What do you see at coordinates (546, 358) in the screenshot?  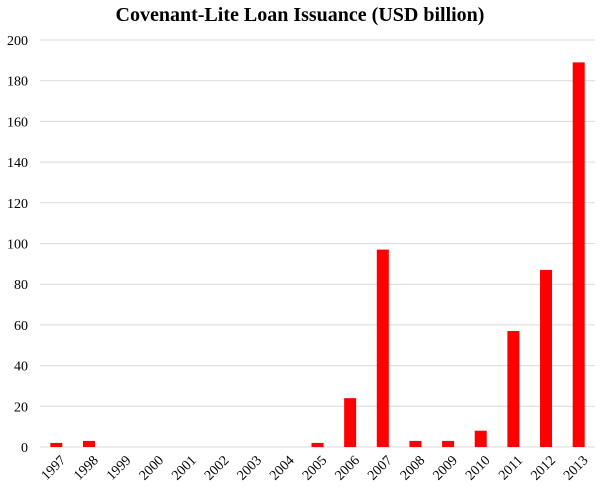 I see `bar-2012` at bounding box center [546, 358].